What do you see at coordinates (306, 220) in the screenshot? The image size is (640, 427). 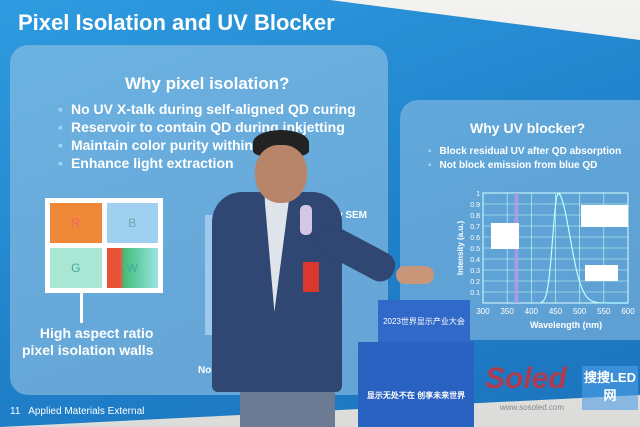 I see `microphone` at bounding box center [306, 220].